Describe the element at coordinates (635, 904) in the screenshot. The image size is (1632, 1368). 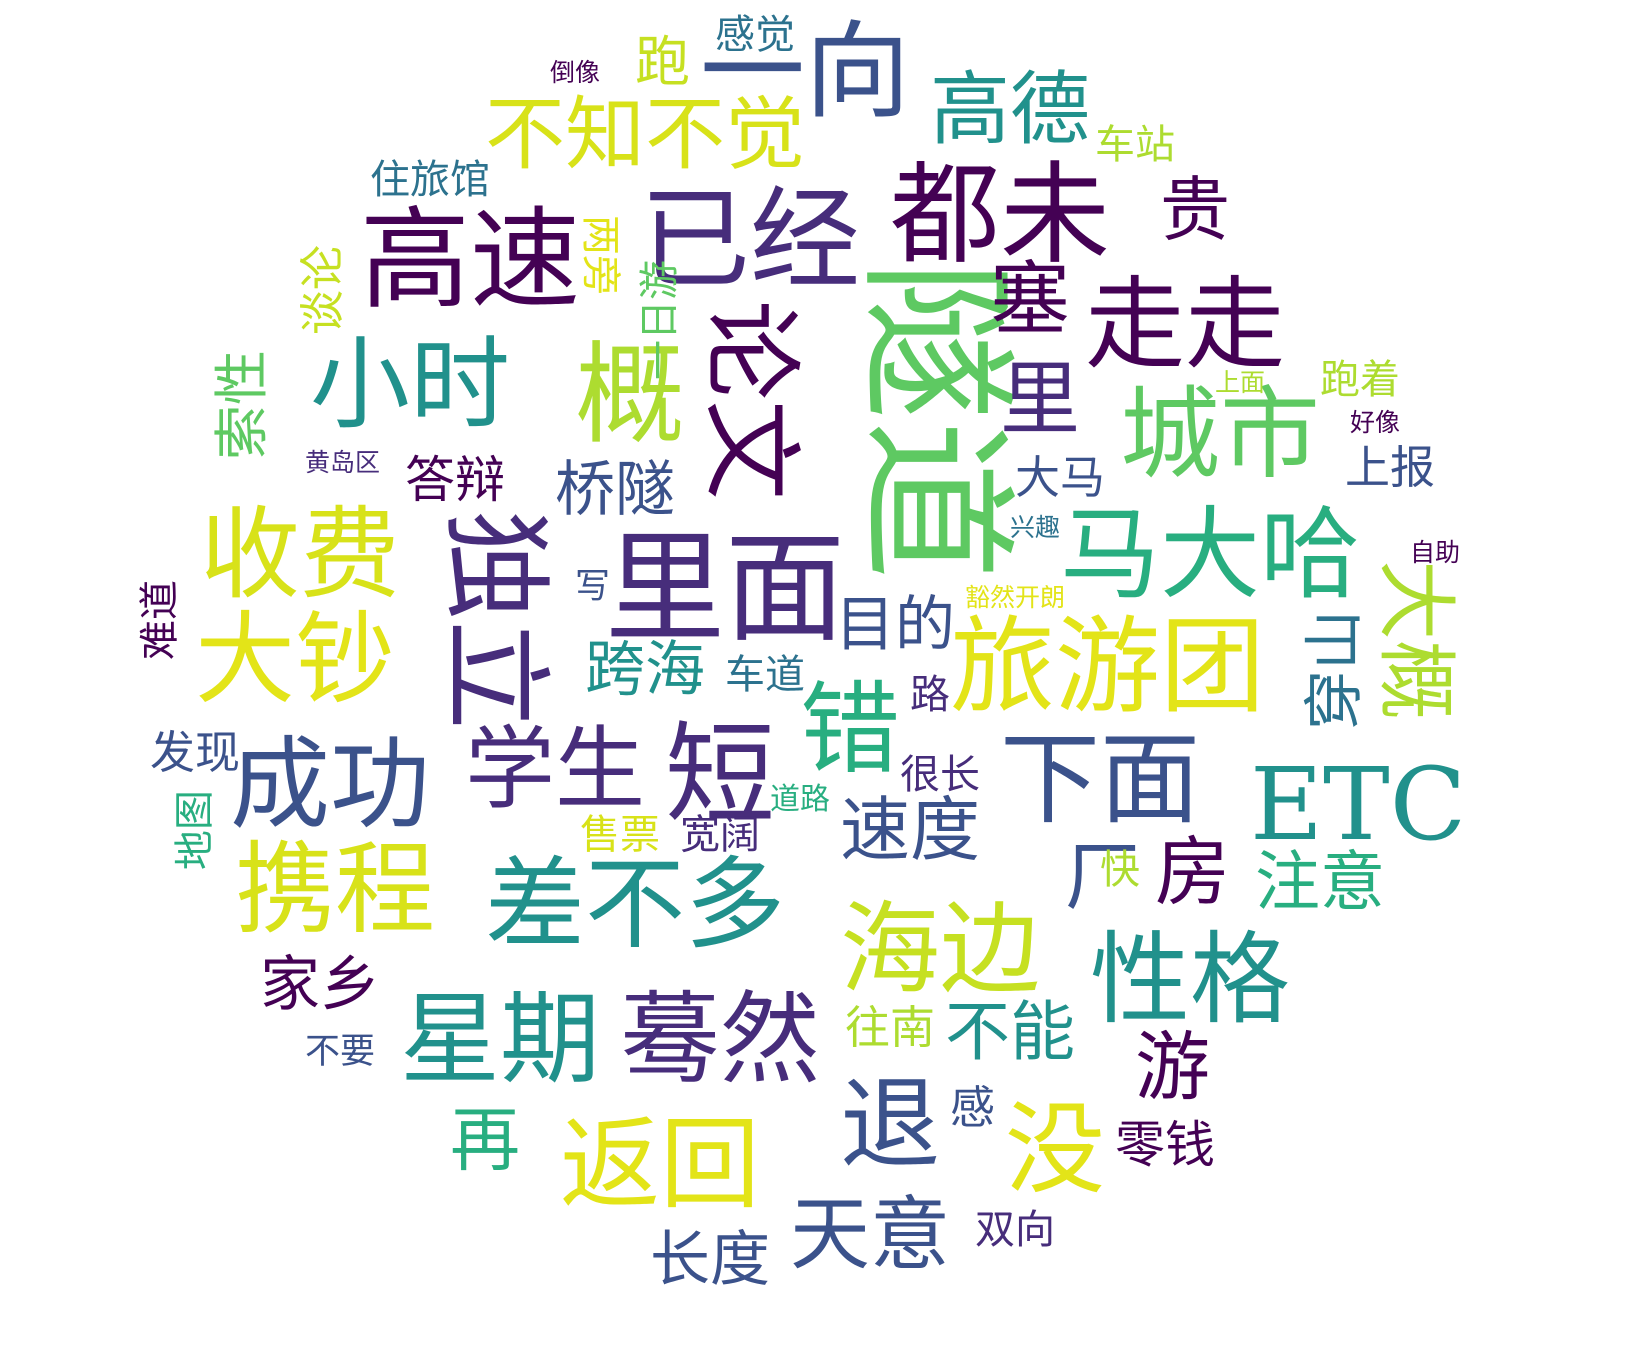
I see `word-chabuduo: 差不多` at that location.